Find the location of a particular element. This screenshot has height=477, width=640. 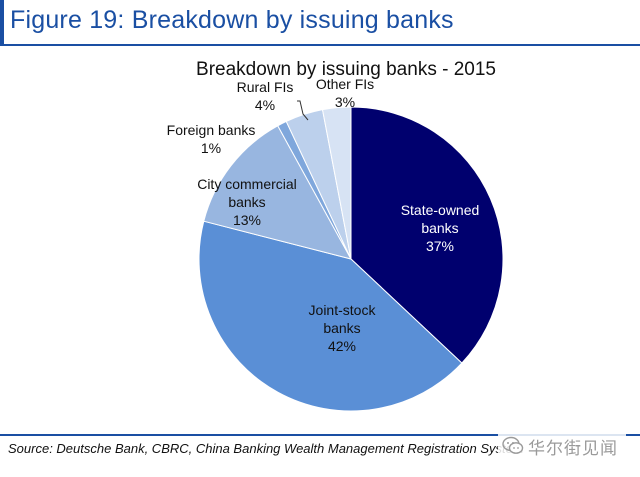

leader-line-rural-fis is located at coordinates (303, 110).